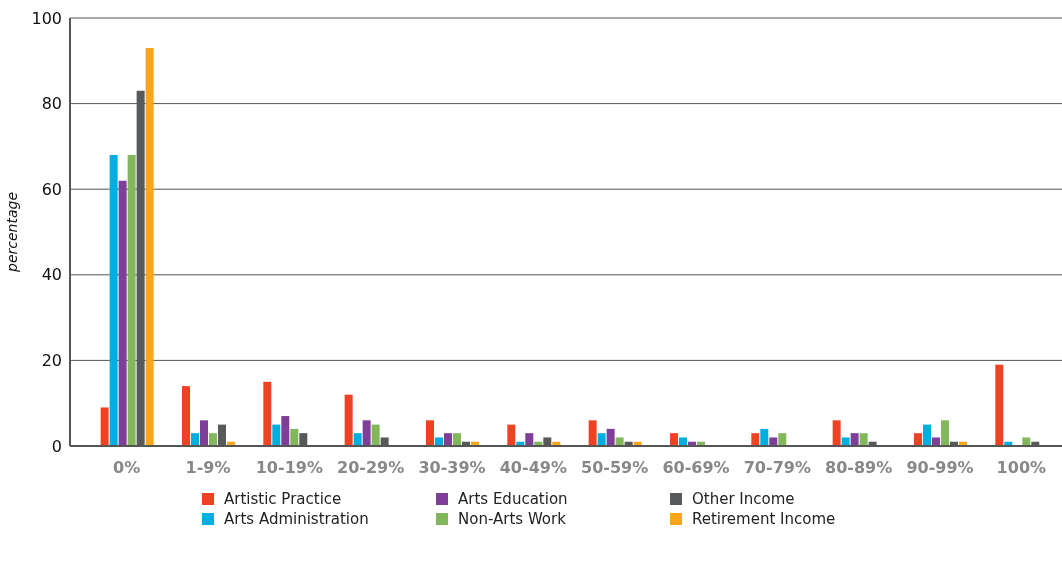 This screenshot has height=563, width=1062. I want to click on y-tick-label: 20, so click(51, 361).